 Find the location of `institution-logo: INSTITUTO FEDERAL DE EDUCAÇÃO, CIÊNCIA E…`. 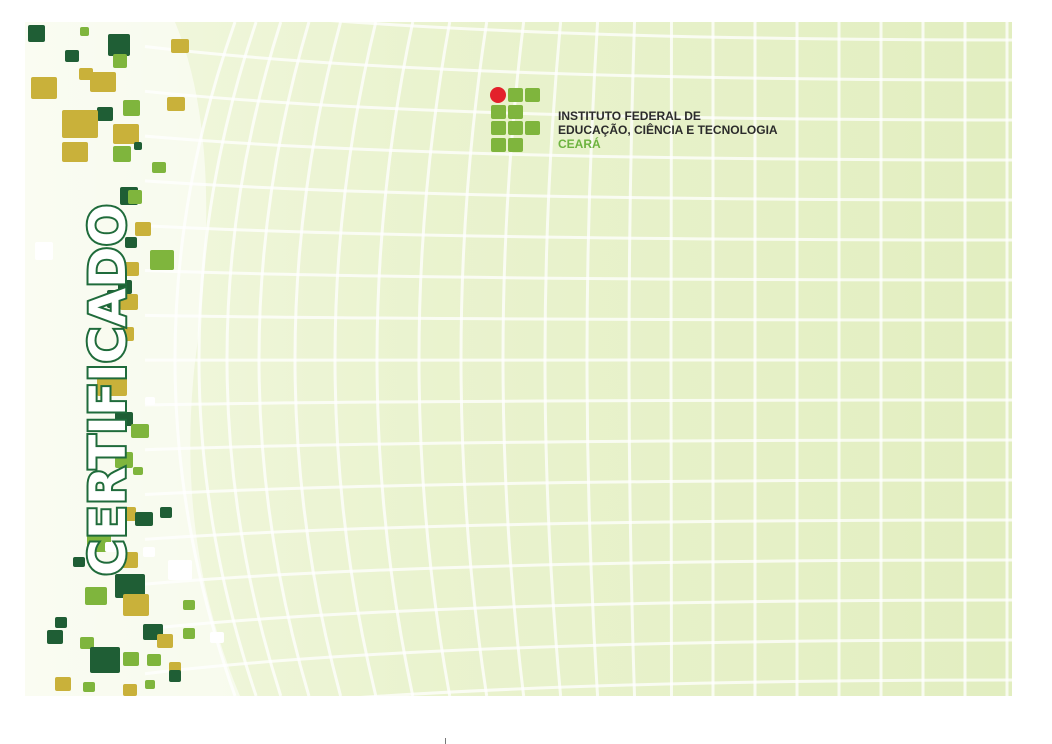

institution-logo: INSTITUTO FEDERAL DE EDUCAÇÃO, CIÊNCIA E… is located at coordinates (634, 120).